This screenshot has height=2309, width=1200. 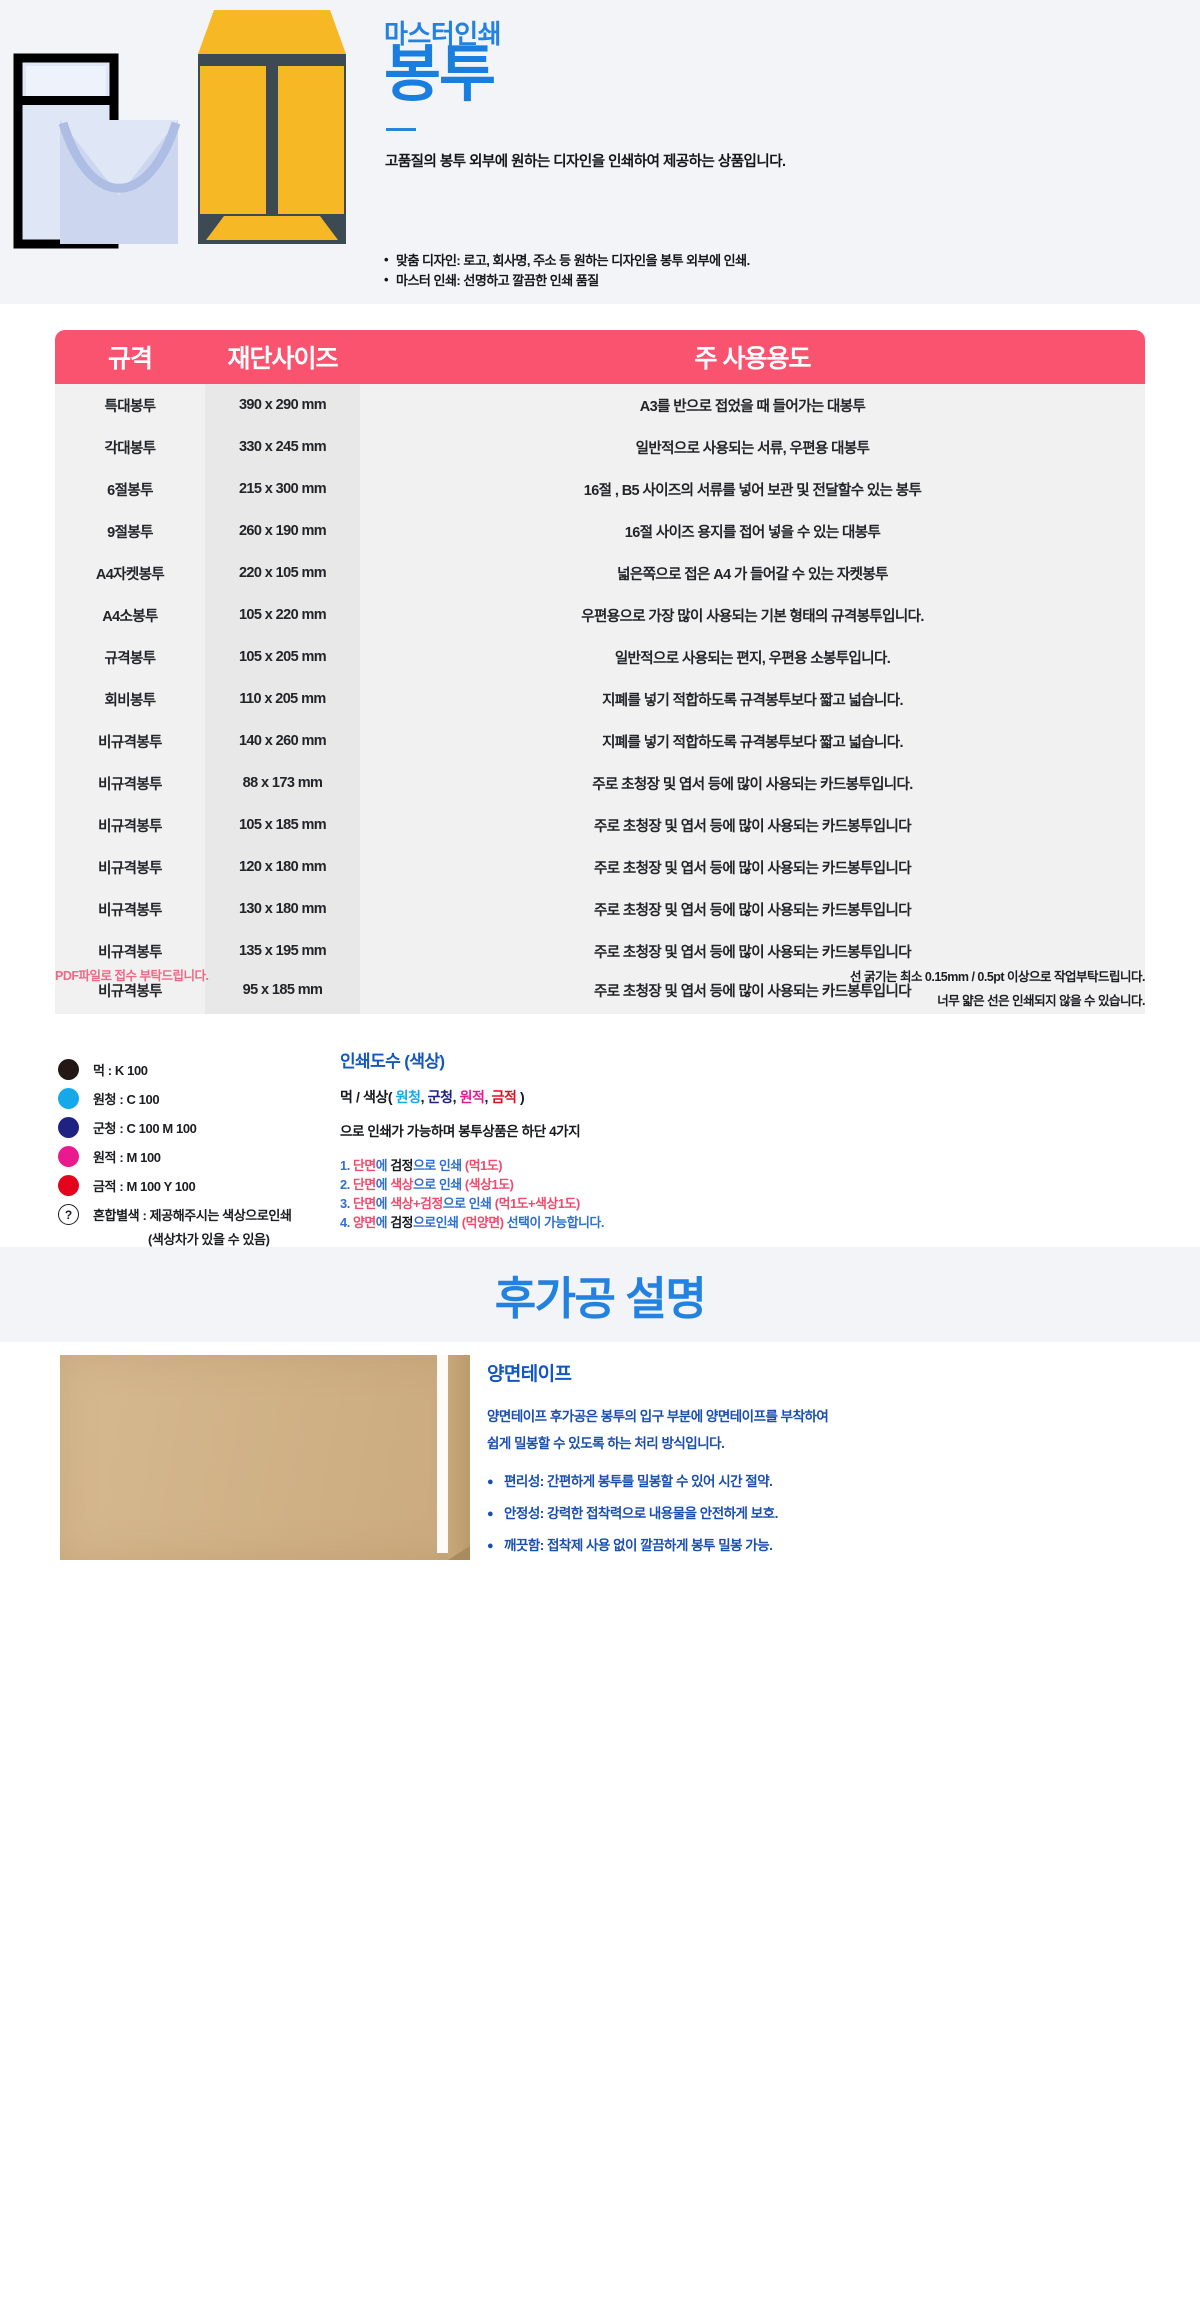 What do you see at coordinates (145, 1128) in the screenshot?
I see `color-legend-label: 군청 : C 100 M 100` at bounding box center [145, 1128].